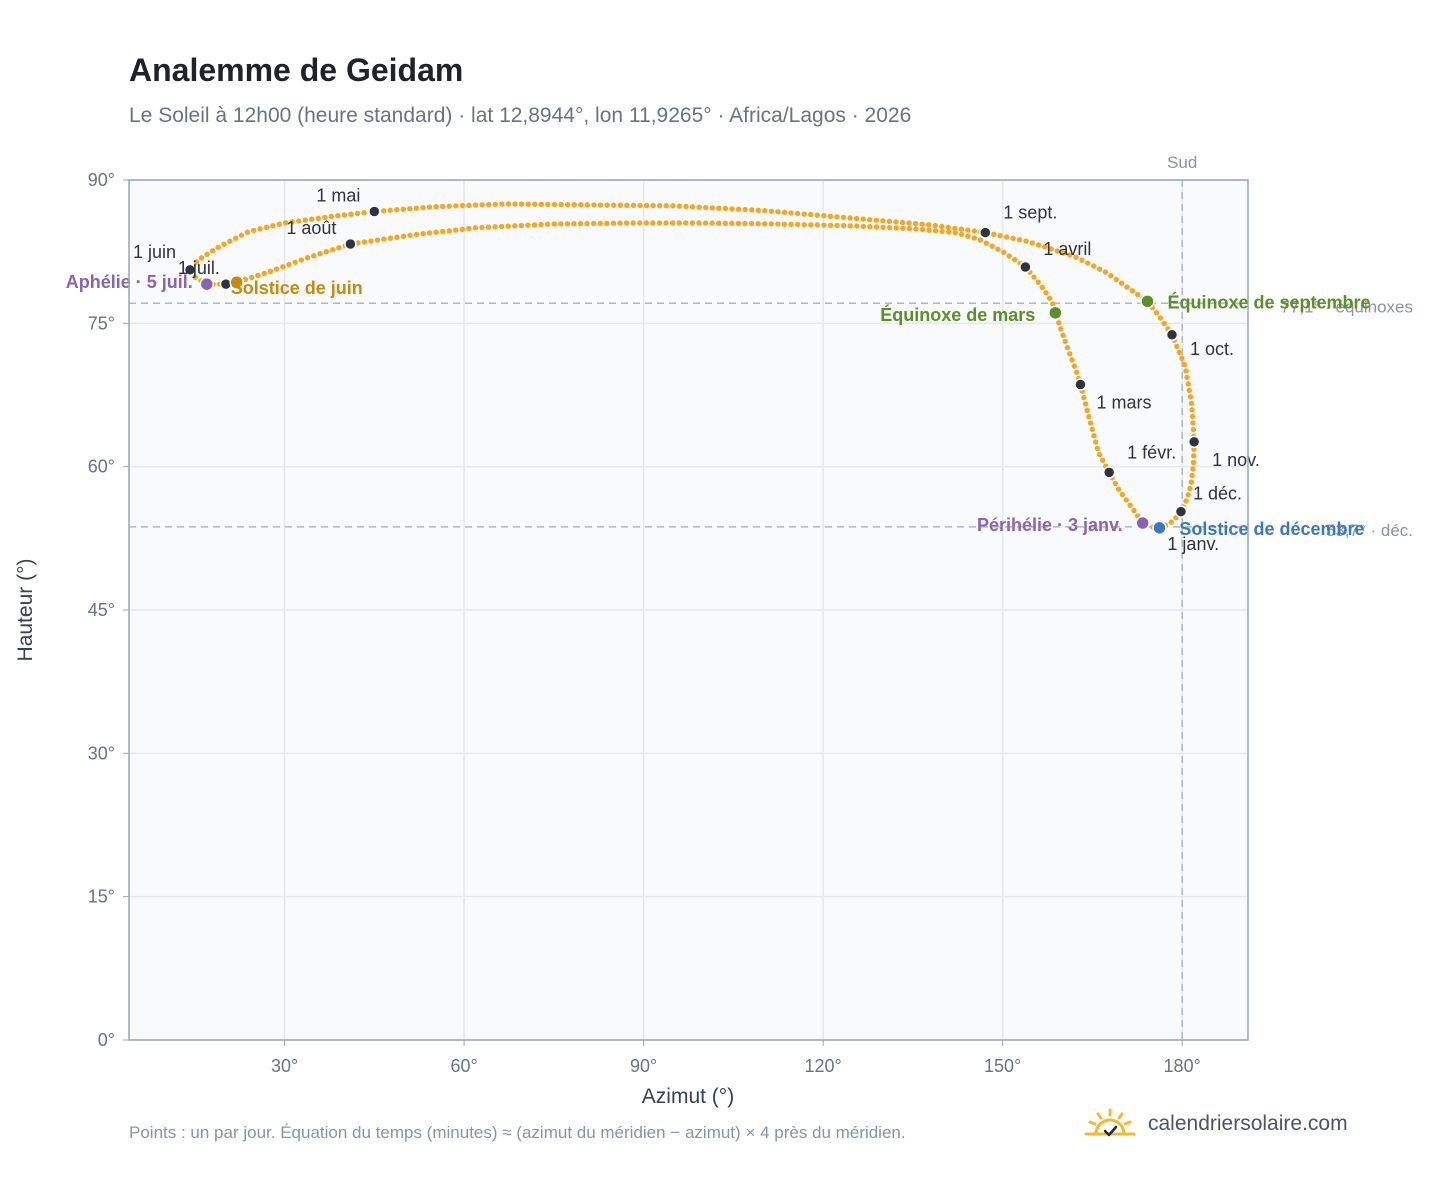  I want to click on event-marker-label: Solstice de juin, so click(297, 288).